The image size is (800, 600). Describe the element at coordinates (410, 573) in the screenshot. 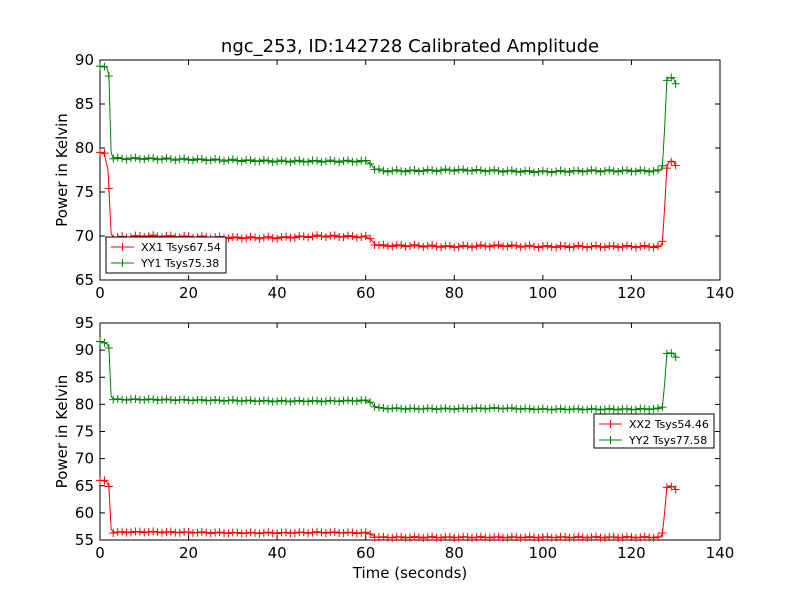

I see `x-axis-label: Time (seconds)` at that location.